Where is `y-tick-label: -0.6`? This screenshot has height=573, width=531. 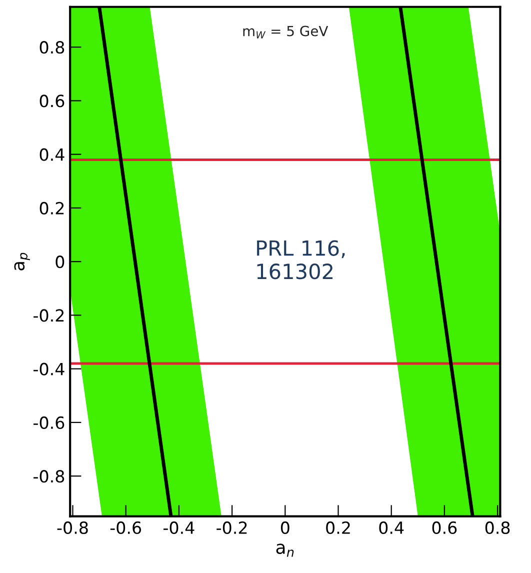
y-tick-label: -0.6 is located at coordinates (49, 423).